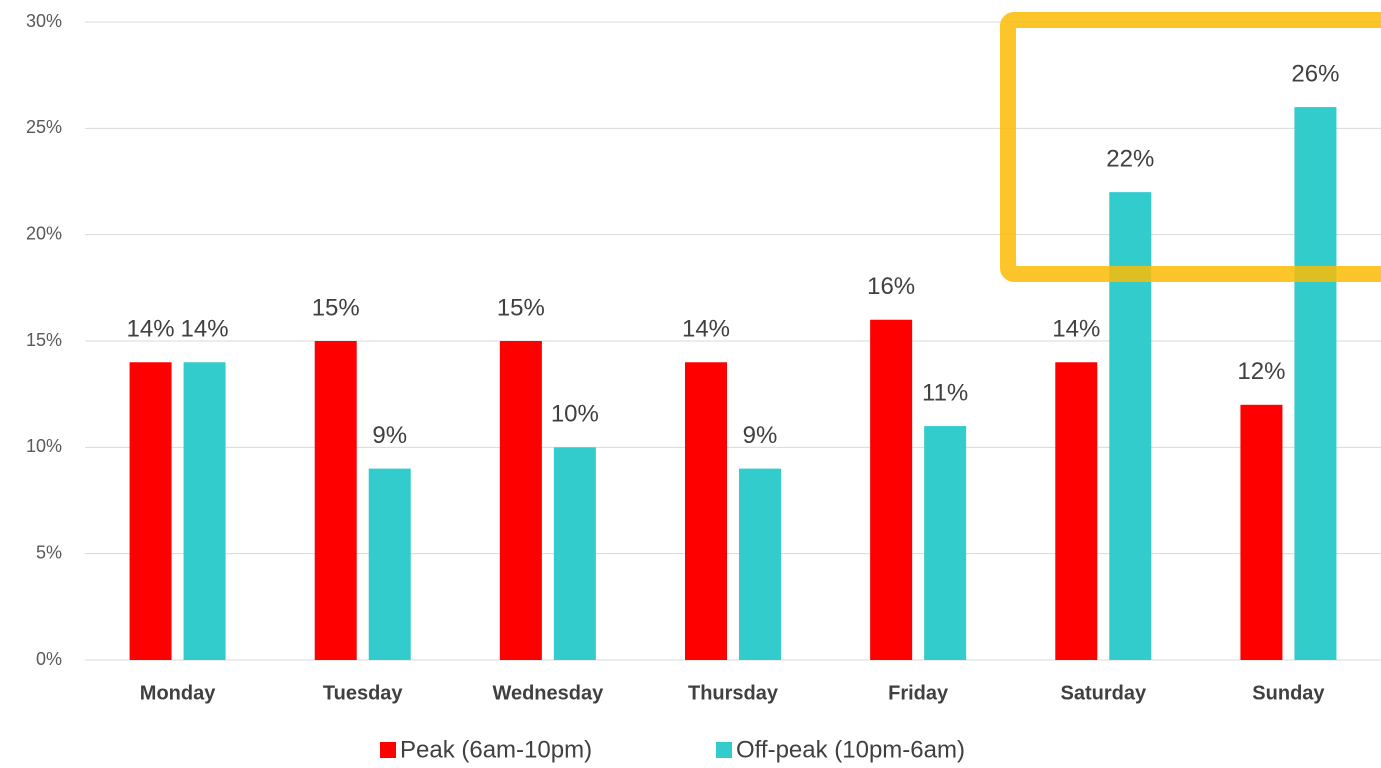 Image resolution: width=1381 pixels, height=768 pixels. What do you see at coordinates (918, 693) in the screenshot?
I see `x-tick-label: Friday` at bounding box center [918, 693].